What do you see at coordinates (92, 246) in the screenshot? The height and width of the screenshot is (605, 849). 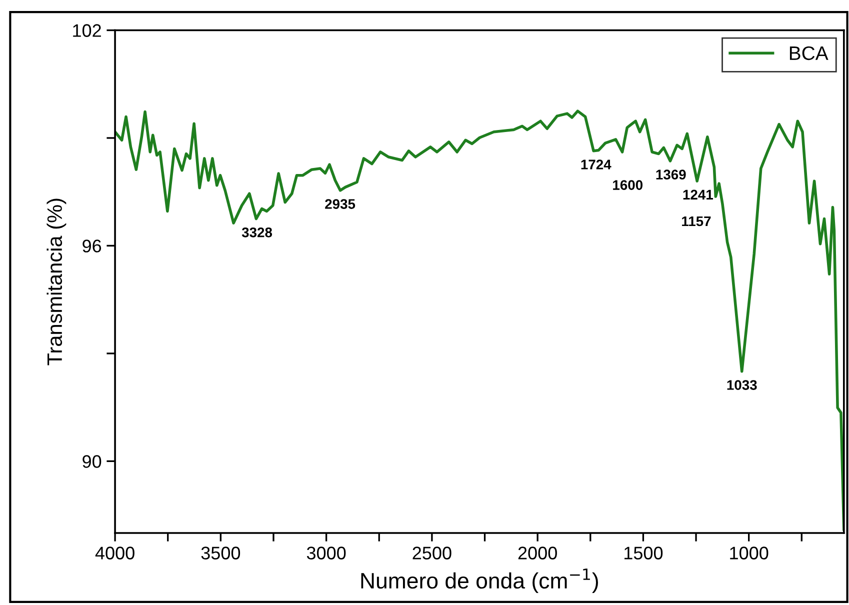 I see `y-tick-label: 96` at bounding box center [92, 246].